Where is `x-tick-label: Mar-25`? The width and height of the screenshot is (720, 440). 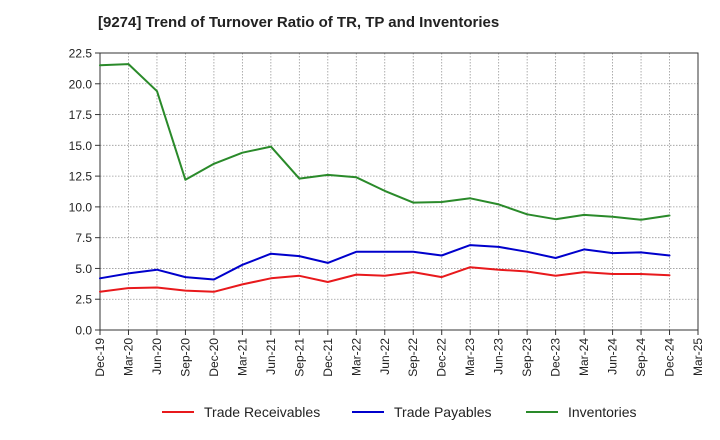
x-tick-label: Mar-25 is located at coordinates (698, 357).